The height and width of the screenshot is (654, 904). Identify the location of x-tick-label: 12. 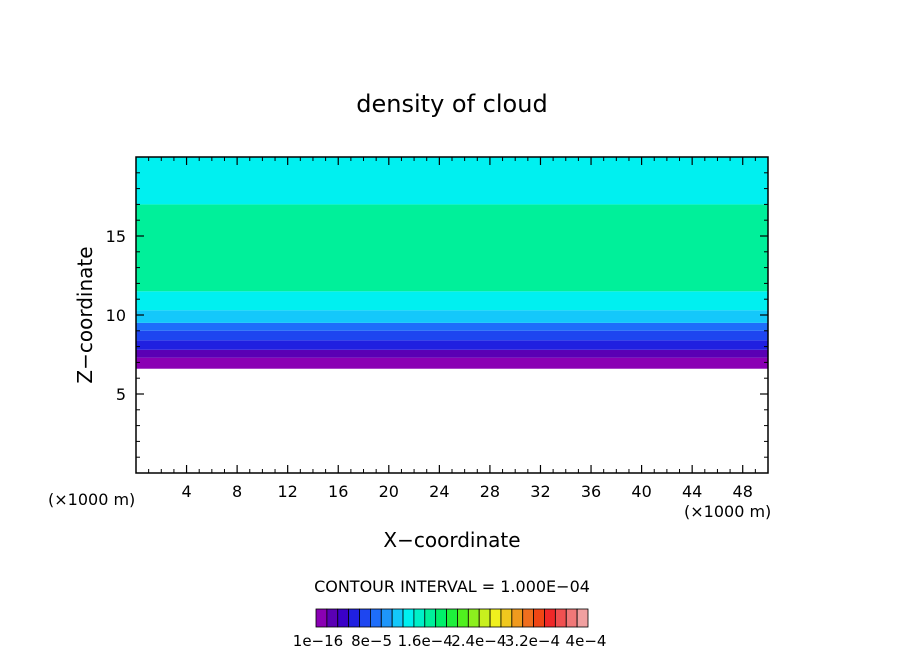
(288, 491).